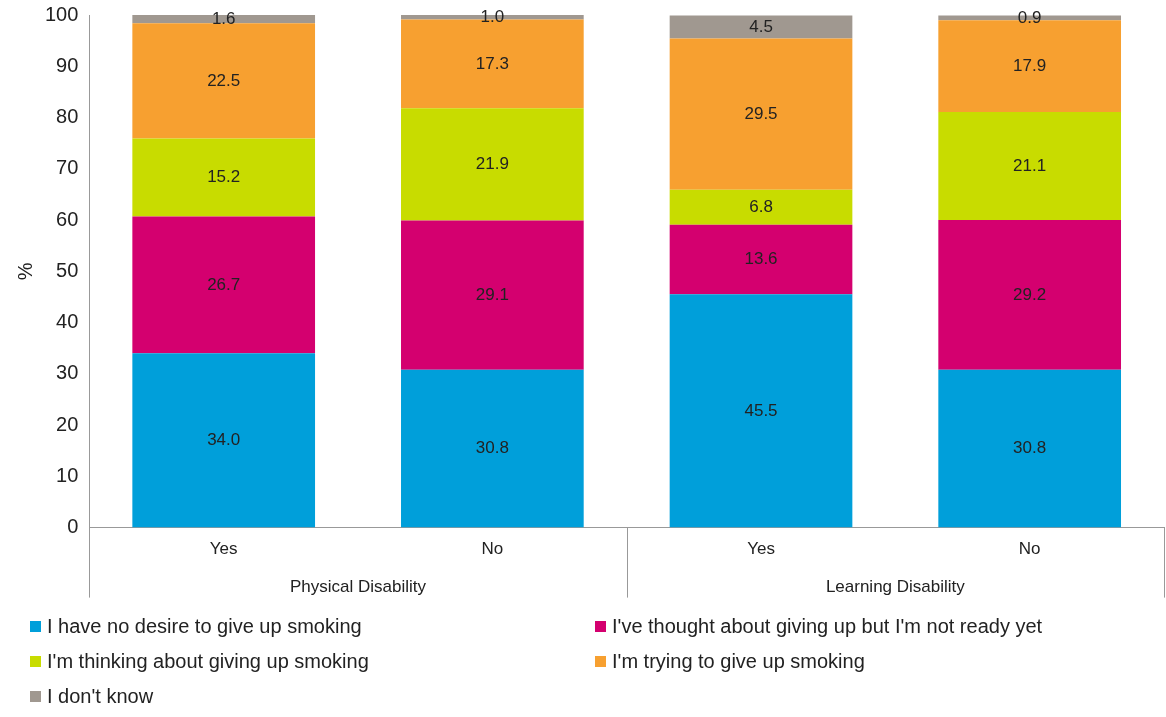 Image resolution: width=1166 pixels, height=717 pixels. I want to click on data-label: 29.5, so click(761, 113).